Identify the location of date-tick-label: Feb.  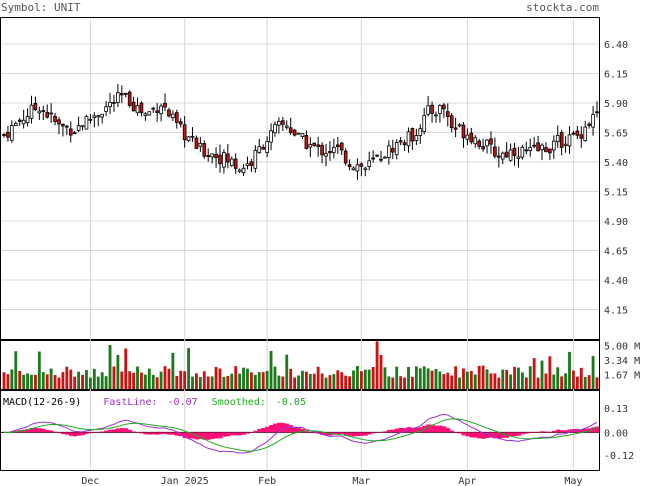
(267, 481).